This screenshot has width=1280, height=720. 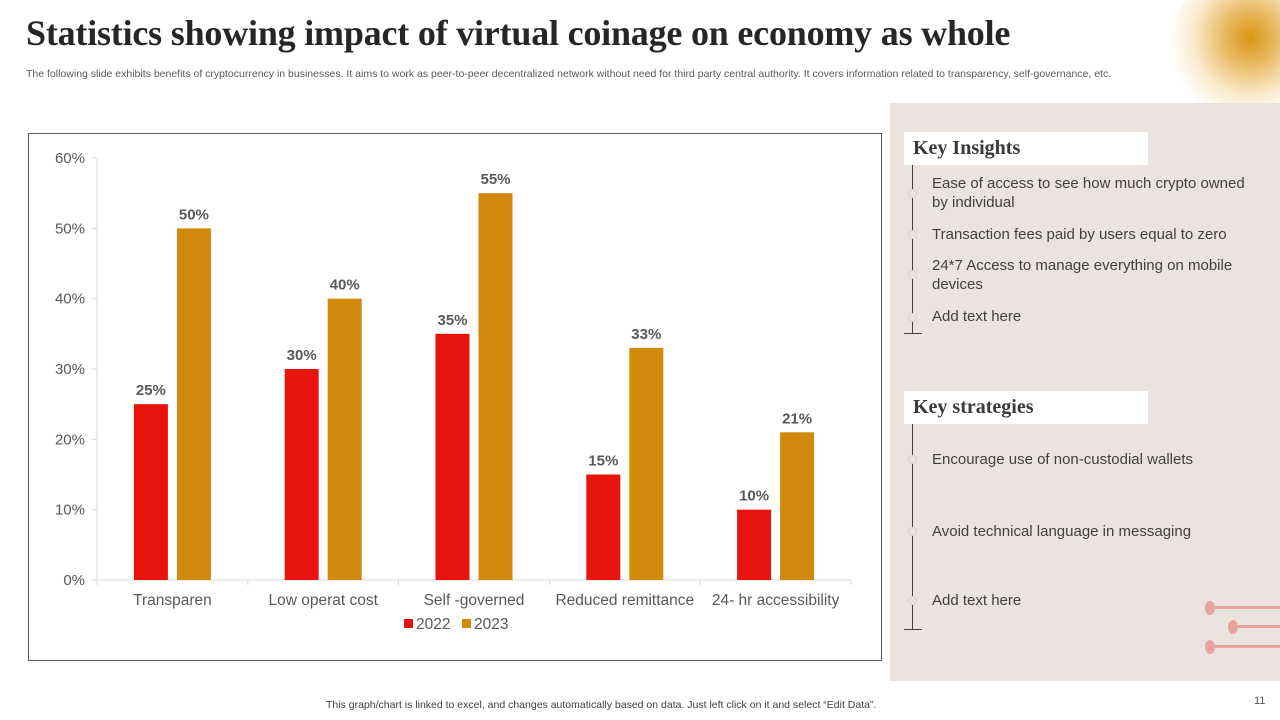 What do you see at coordinates (408, 623) in the screenshot?
I see `legend-swatch-2022` at bounding box center [408, 623].